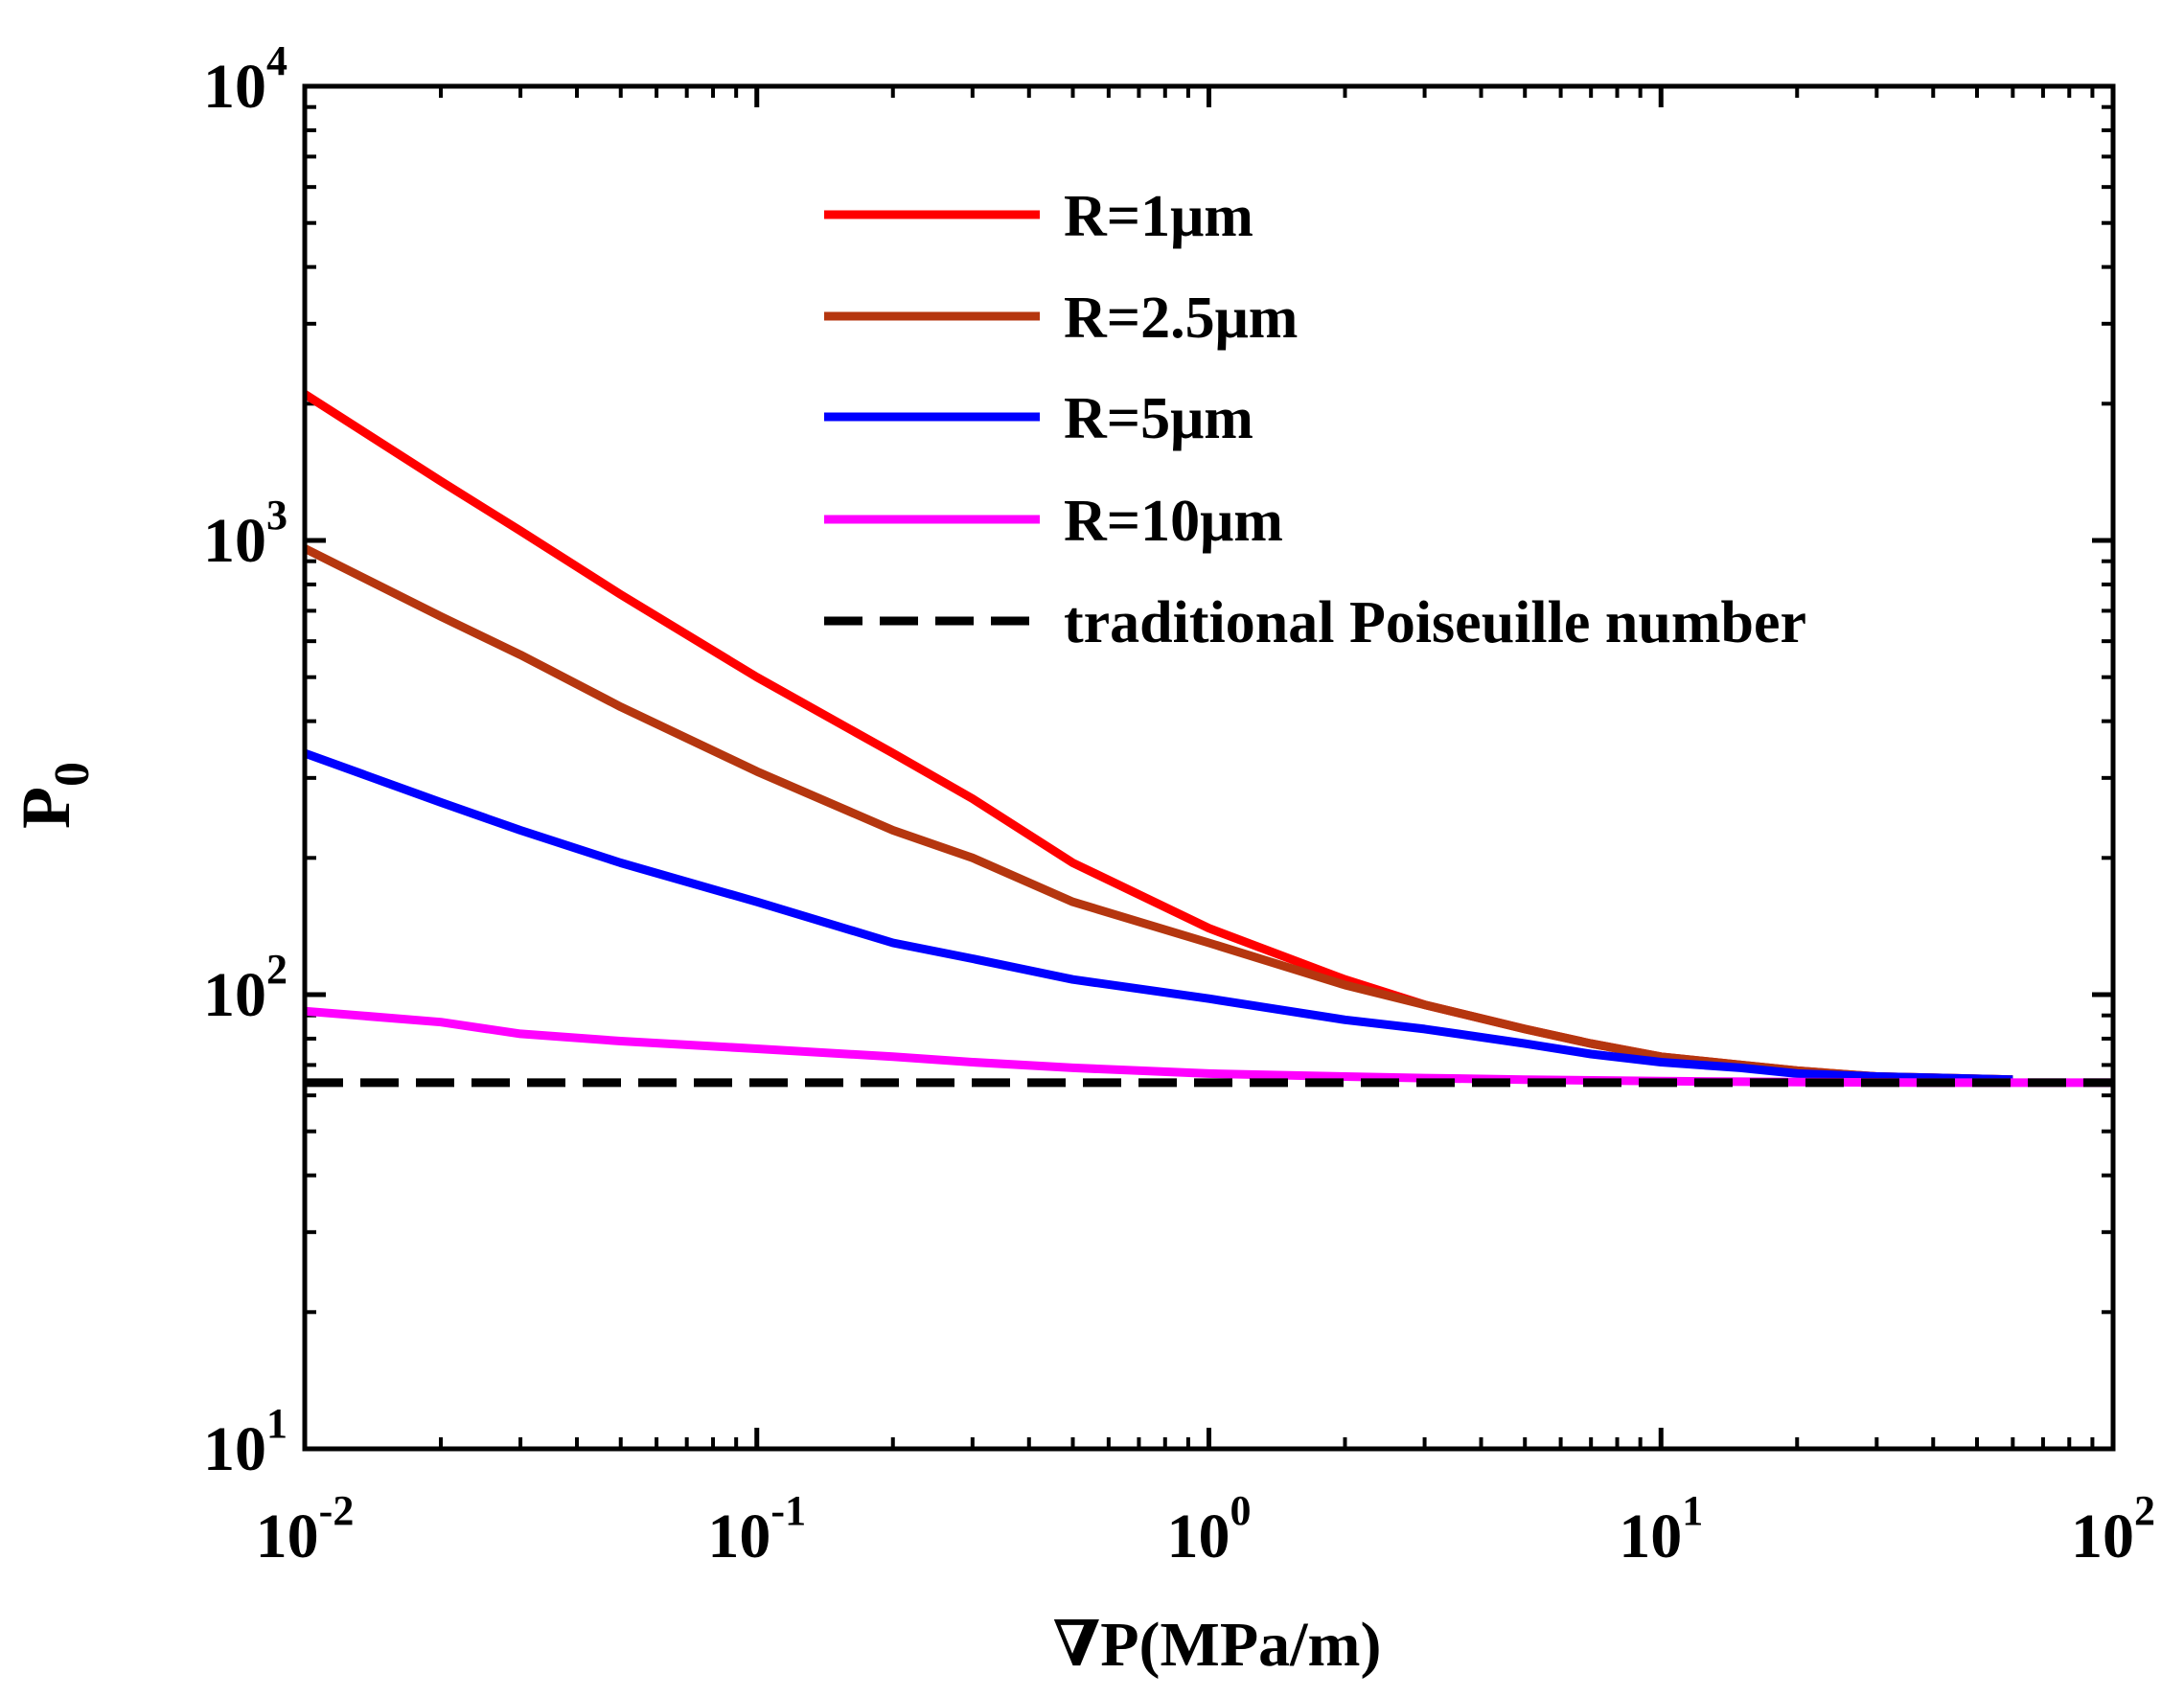 The image size is (2184, 1697). What do you see at coordinates (2144, 1510) in the screenshot?
I see `x-tick-exponent: 2` at bounding box center [2144, 1510].